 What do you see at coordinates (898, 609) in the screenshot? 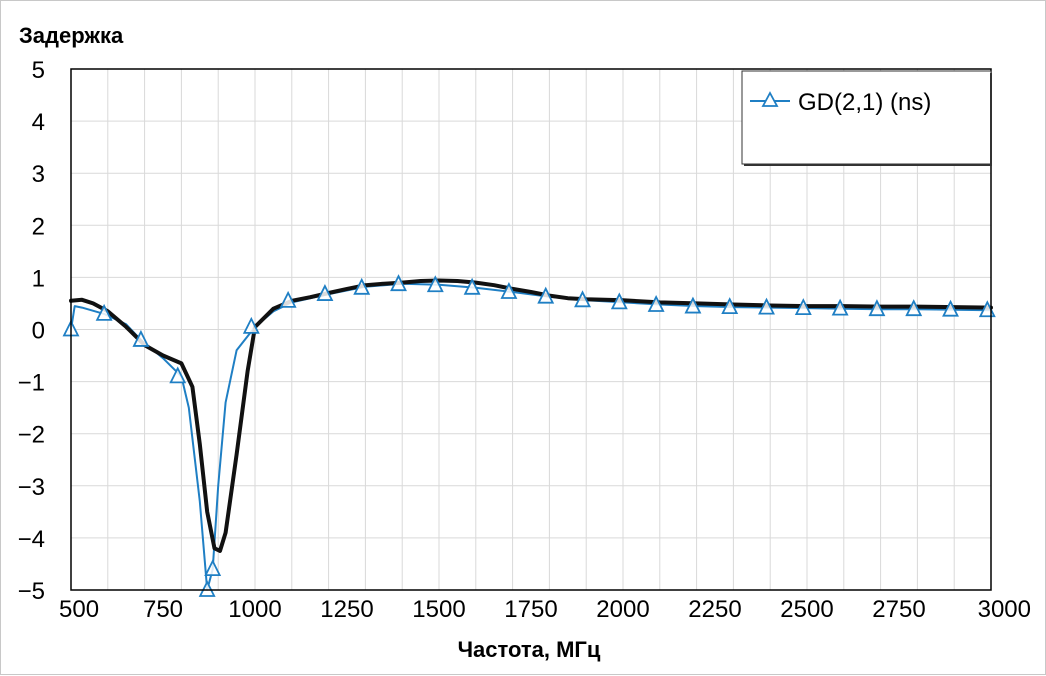
I see `x-tick-label: 2750` at bounding box center [898, 609].